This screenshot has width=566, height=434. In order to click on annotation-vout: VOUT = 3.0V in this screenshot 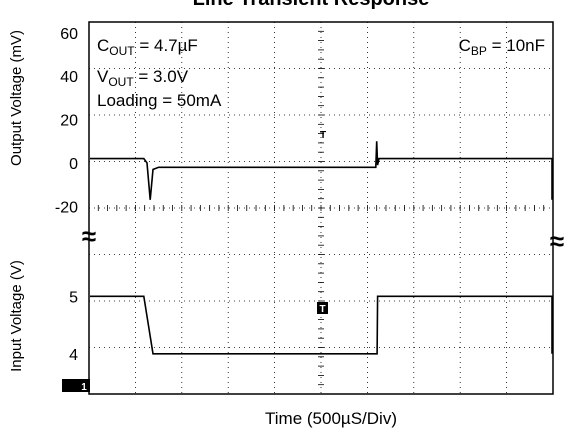, I will do `click(143, 78)`.